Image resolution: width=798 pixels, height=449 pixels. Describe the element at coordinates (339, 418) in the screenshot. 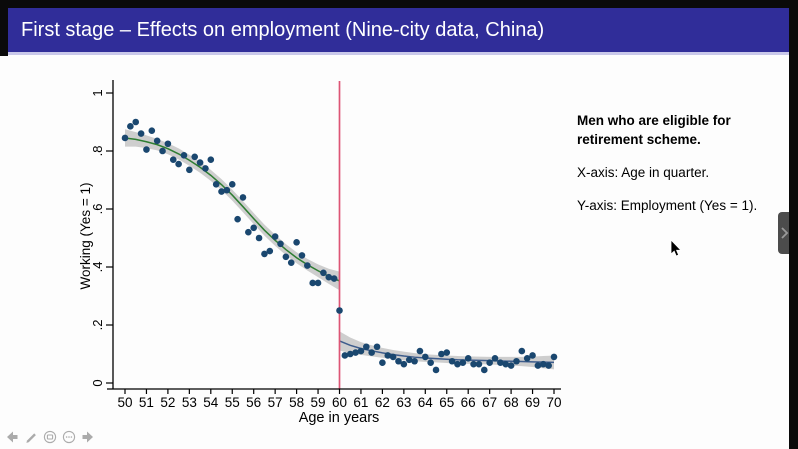

I see `x-axis-title: Age in years` at that location.